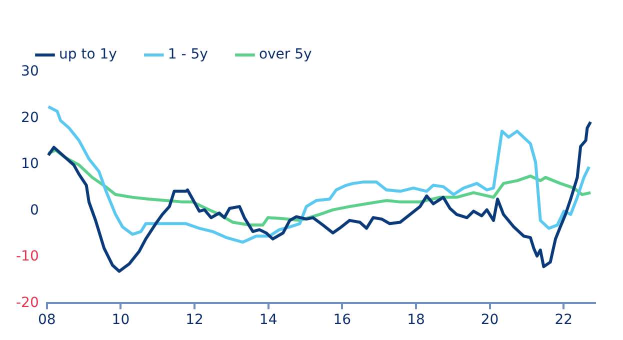 The height and width of the screenshot is (340, 623). What do you see at coordinates (30, 118) in the screenshot?
I see `y-tick-label: 20` at bounding box center [30, 118].